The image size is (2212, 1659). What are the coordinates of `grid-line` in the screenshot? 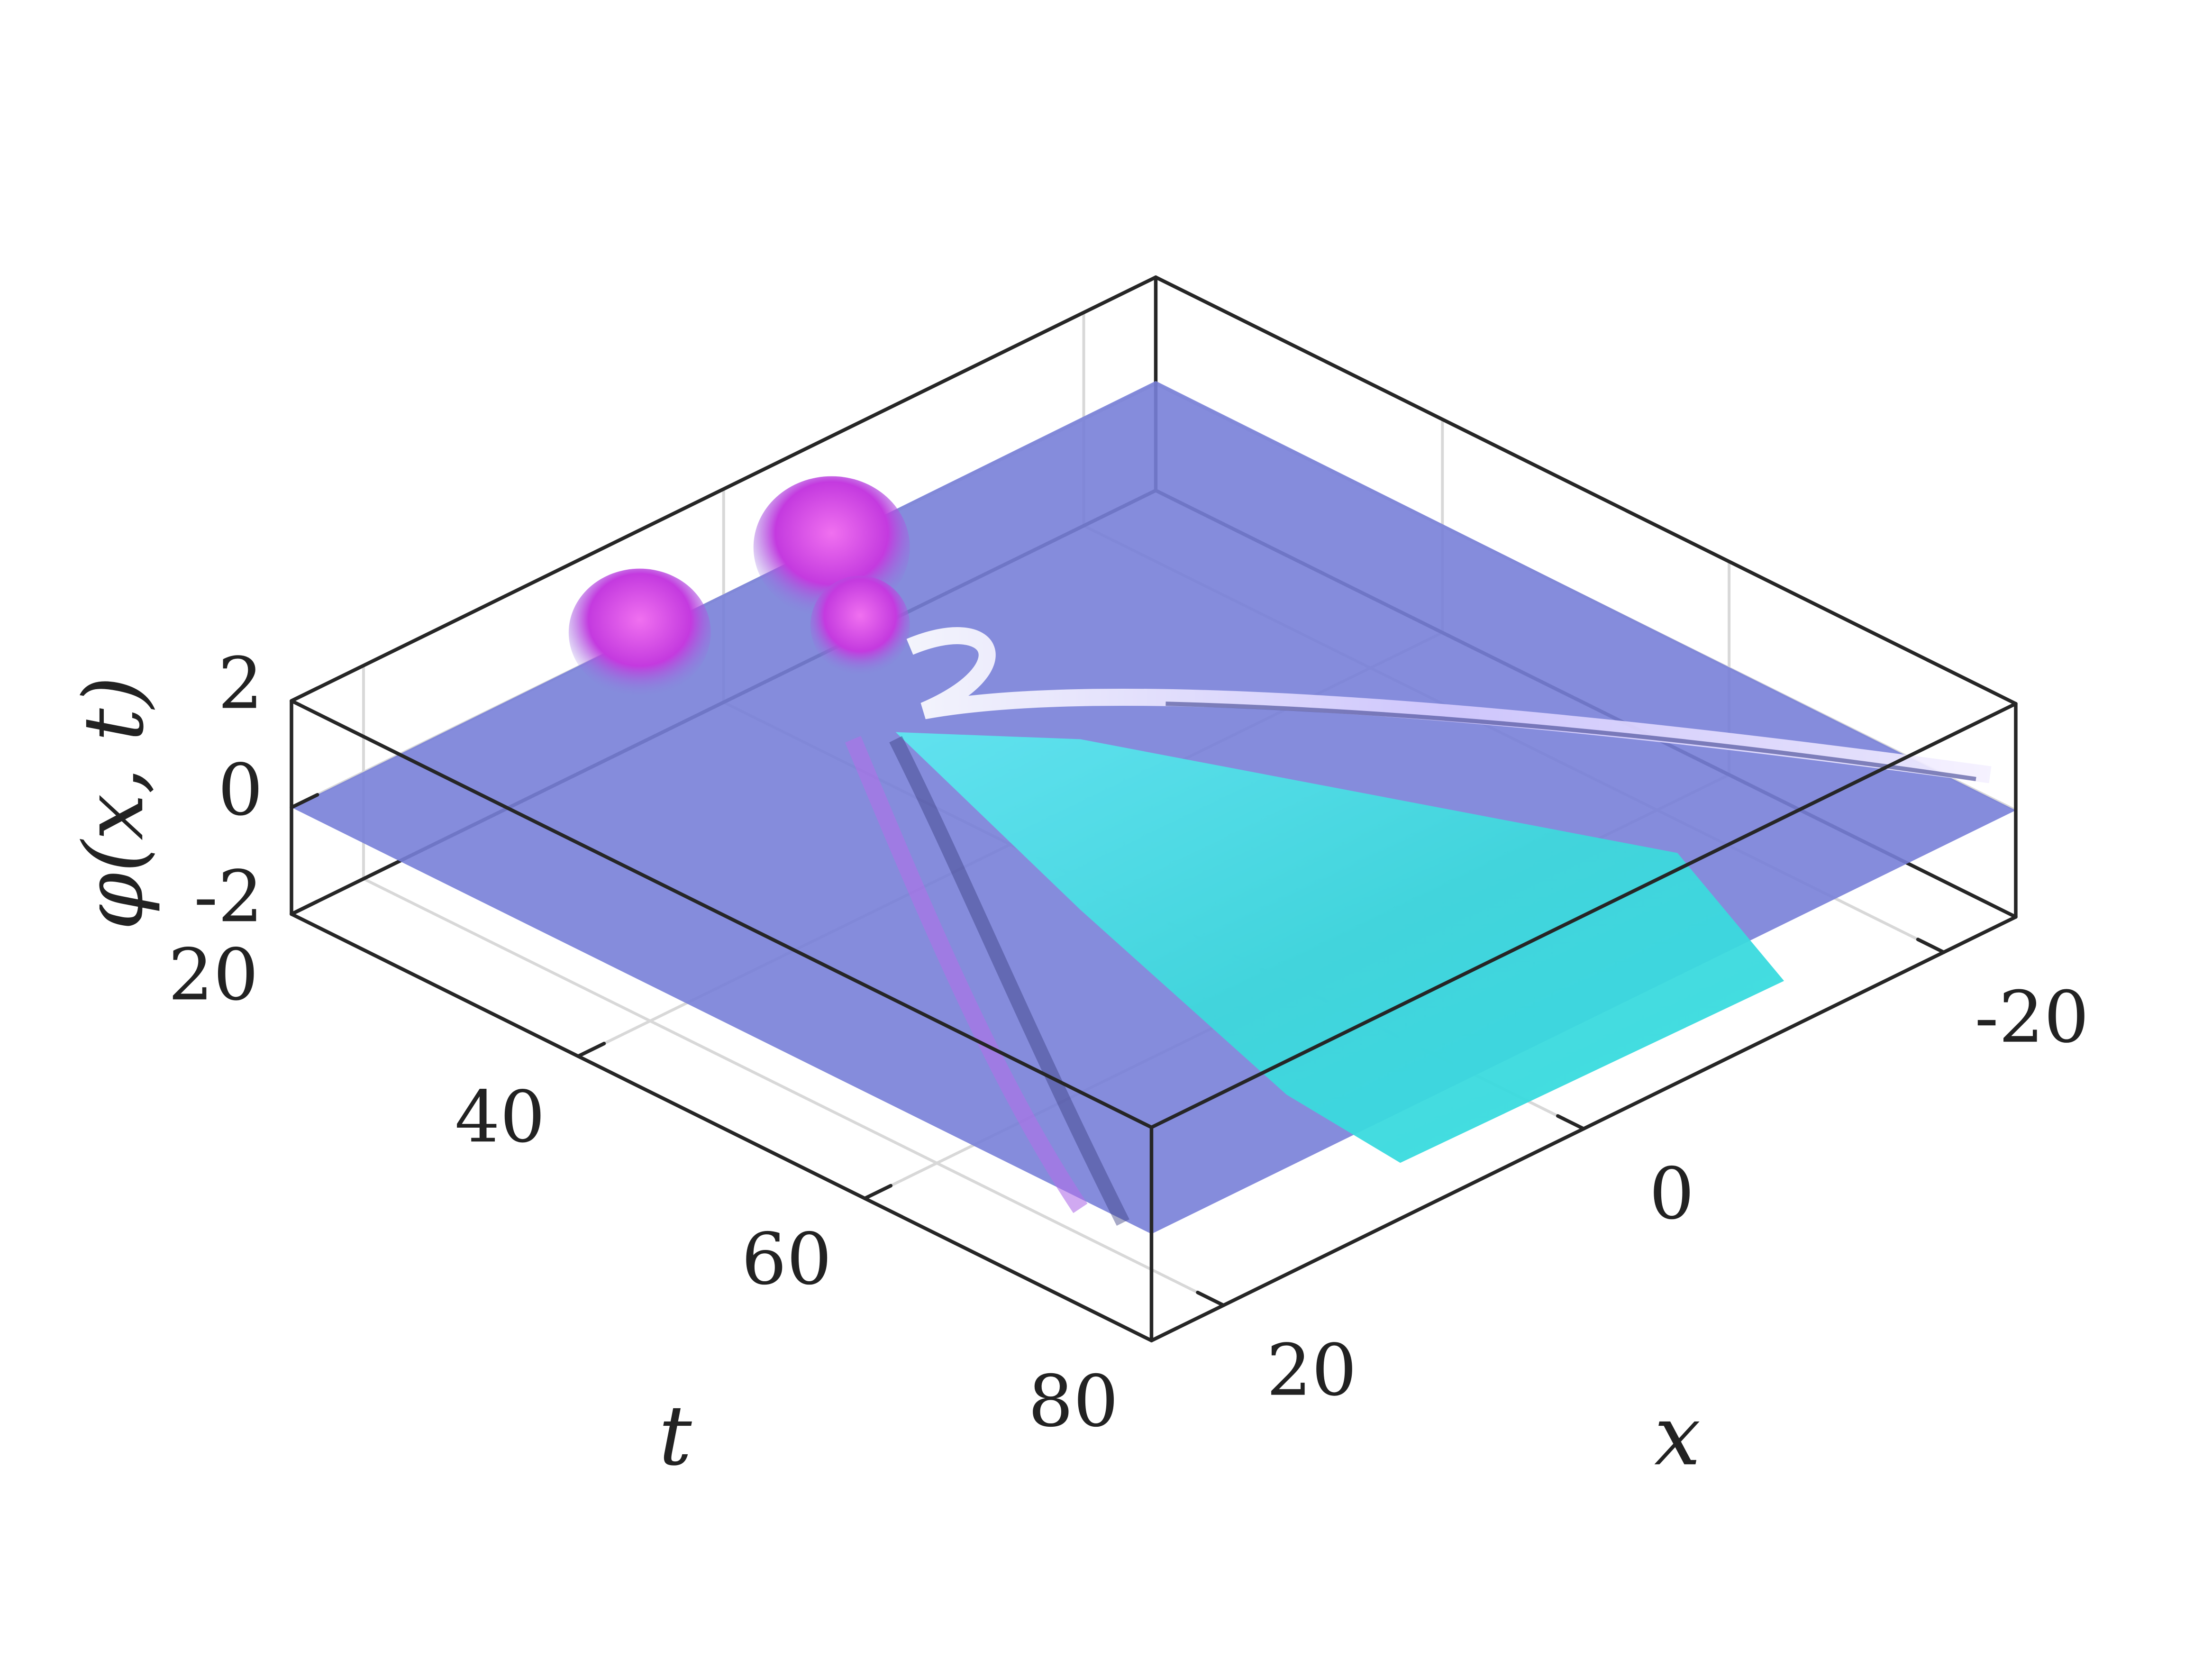 It's located at (793, 1092).